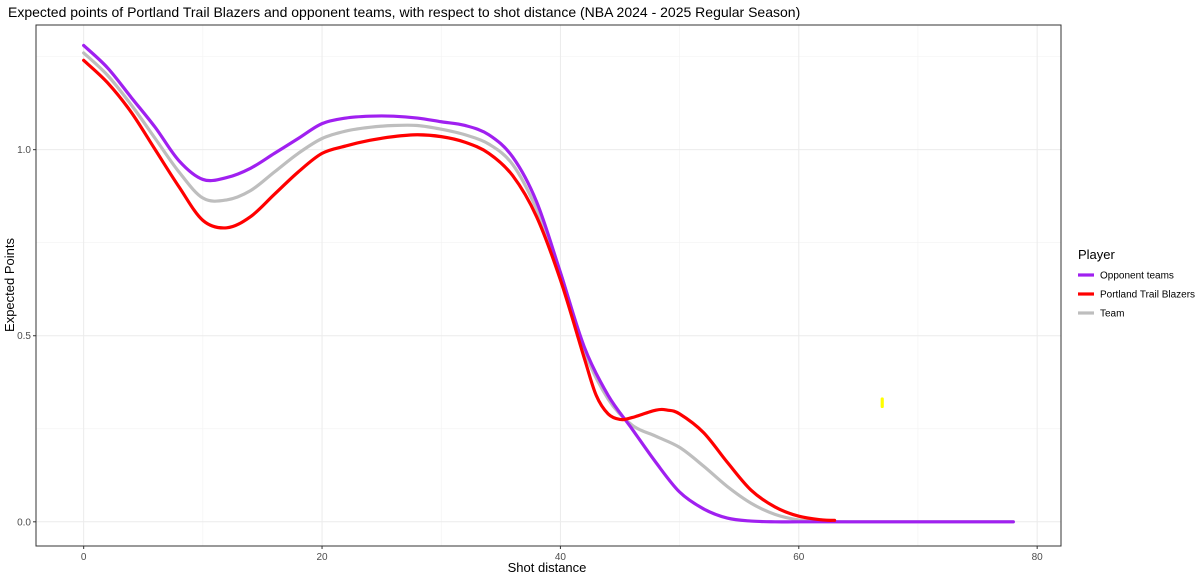 Image resolution: width=1200 pixels, height=574 pixels. What do you see at coordinates (1112, 314) in the screenshot?
I see `legend-label-team: Team` at bounding box center [1112, 314].